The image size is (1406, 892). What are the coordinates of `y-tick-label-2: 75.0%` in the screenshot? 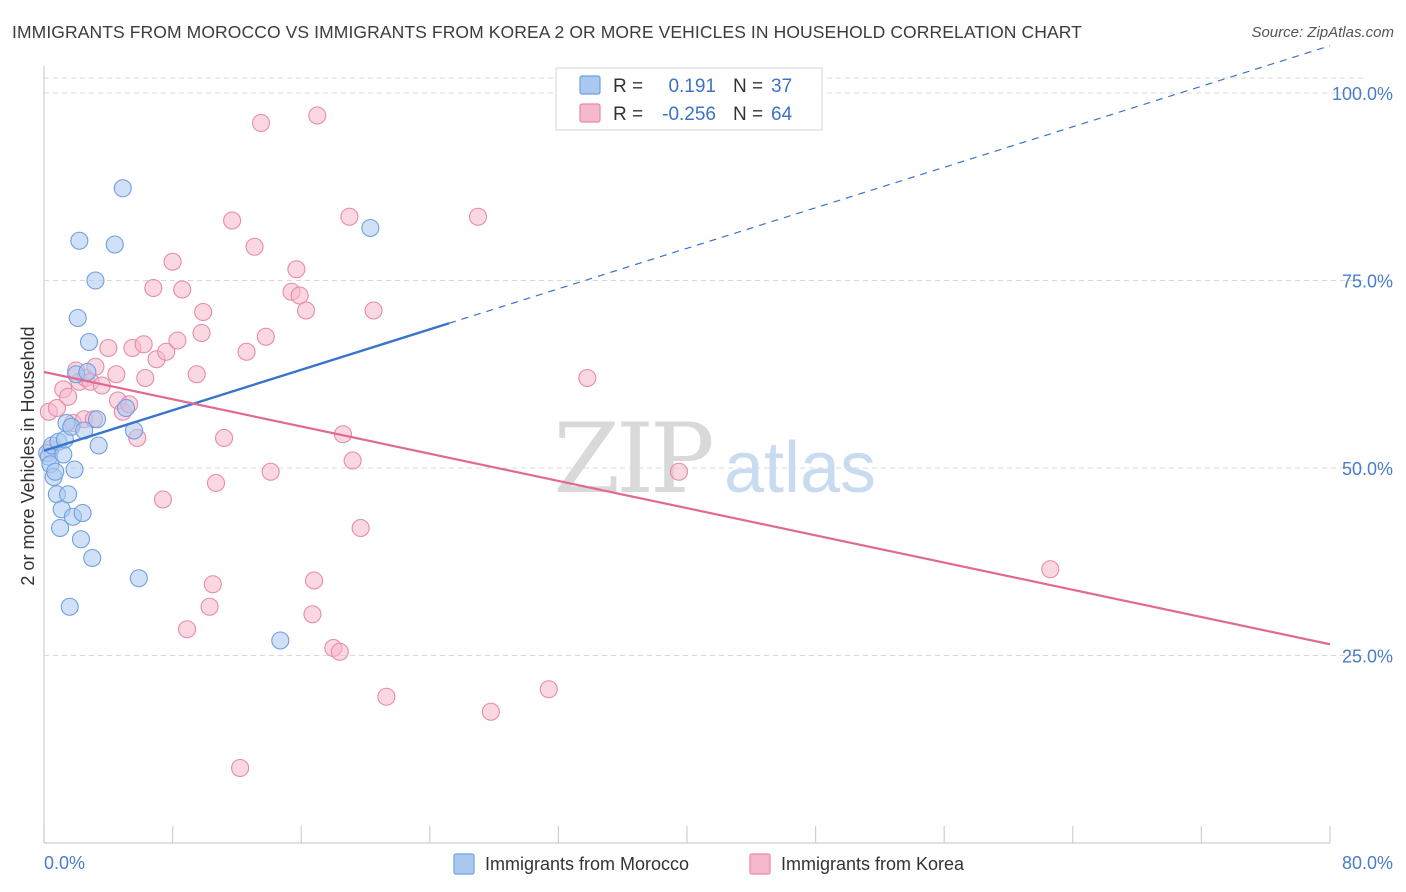 It's located at (1367, 282).